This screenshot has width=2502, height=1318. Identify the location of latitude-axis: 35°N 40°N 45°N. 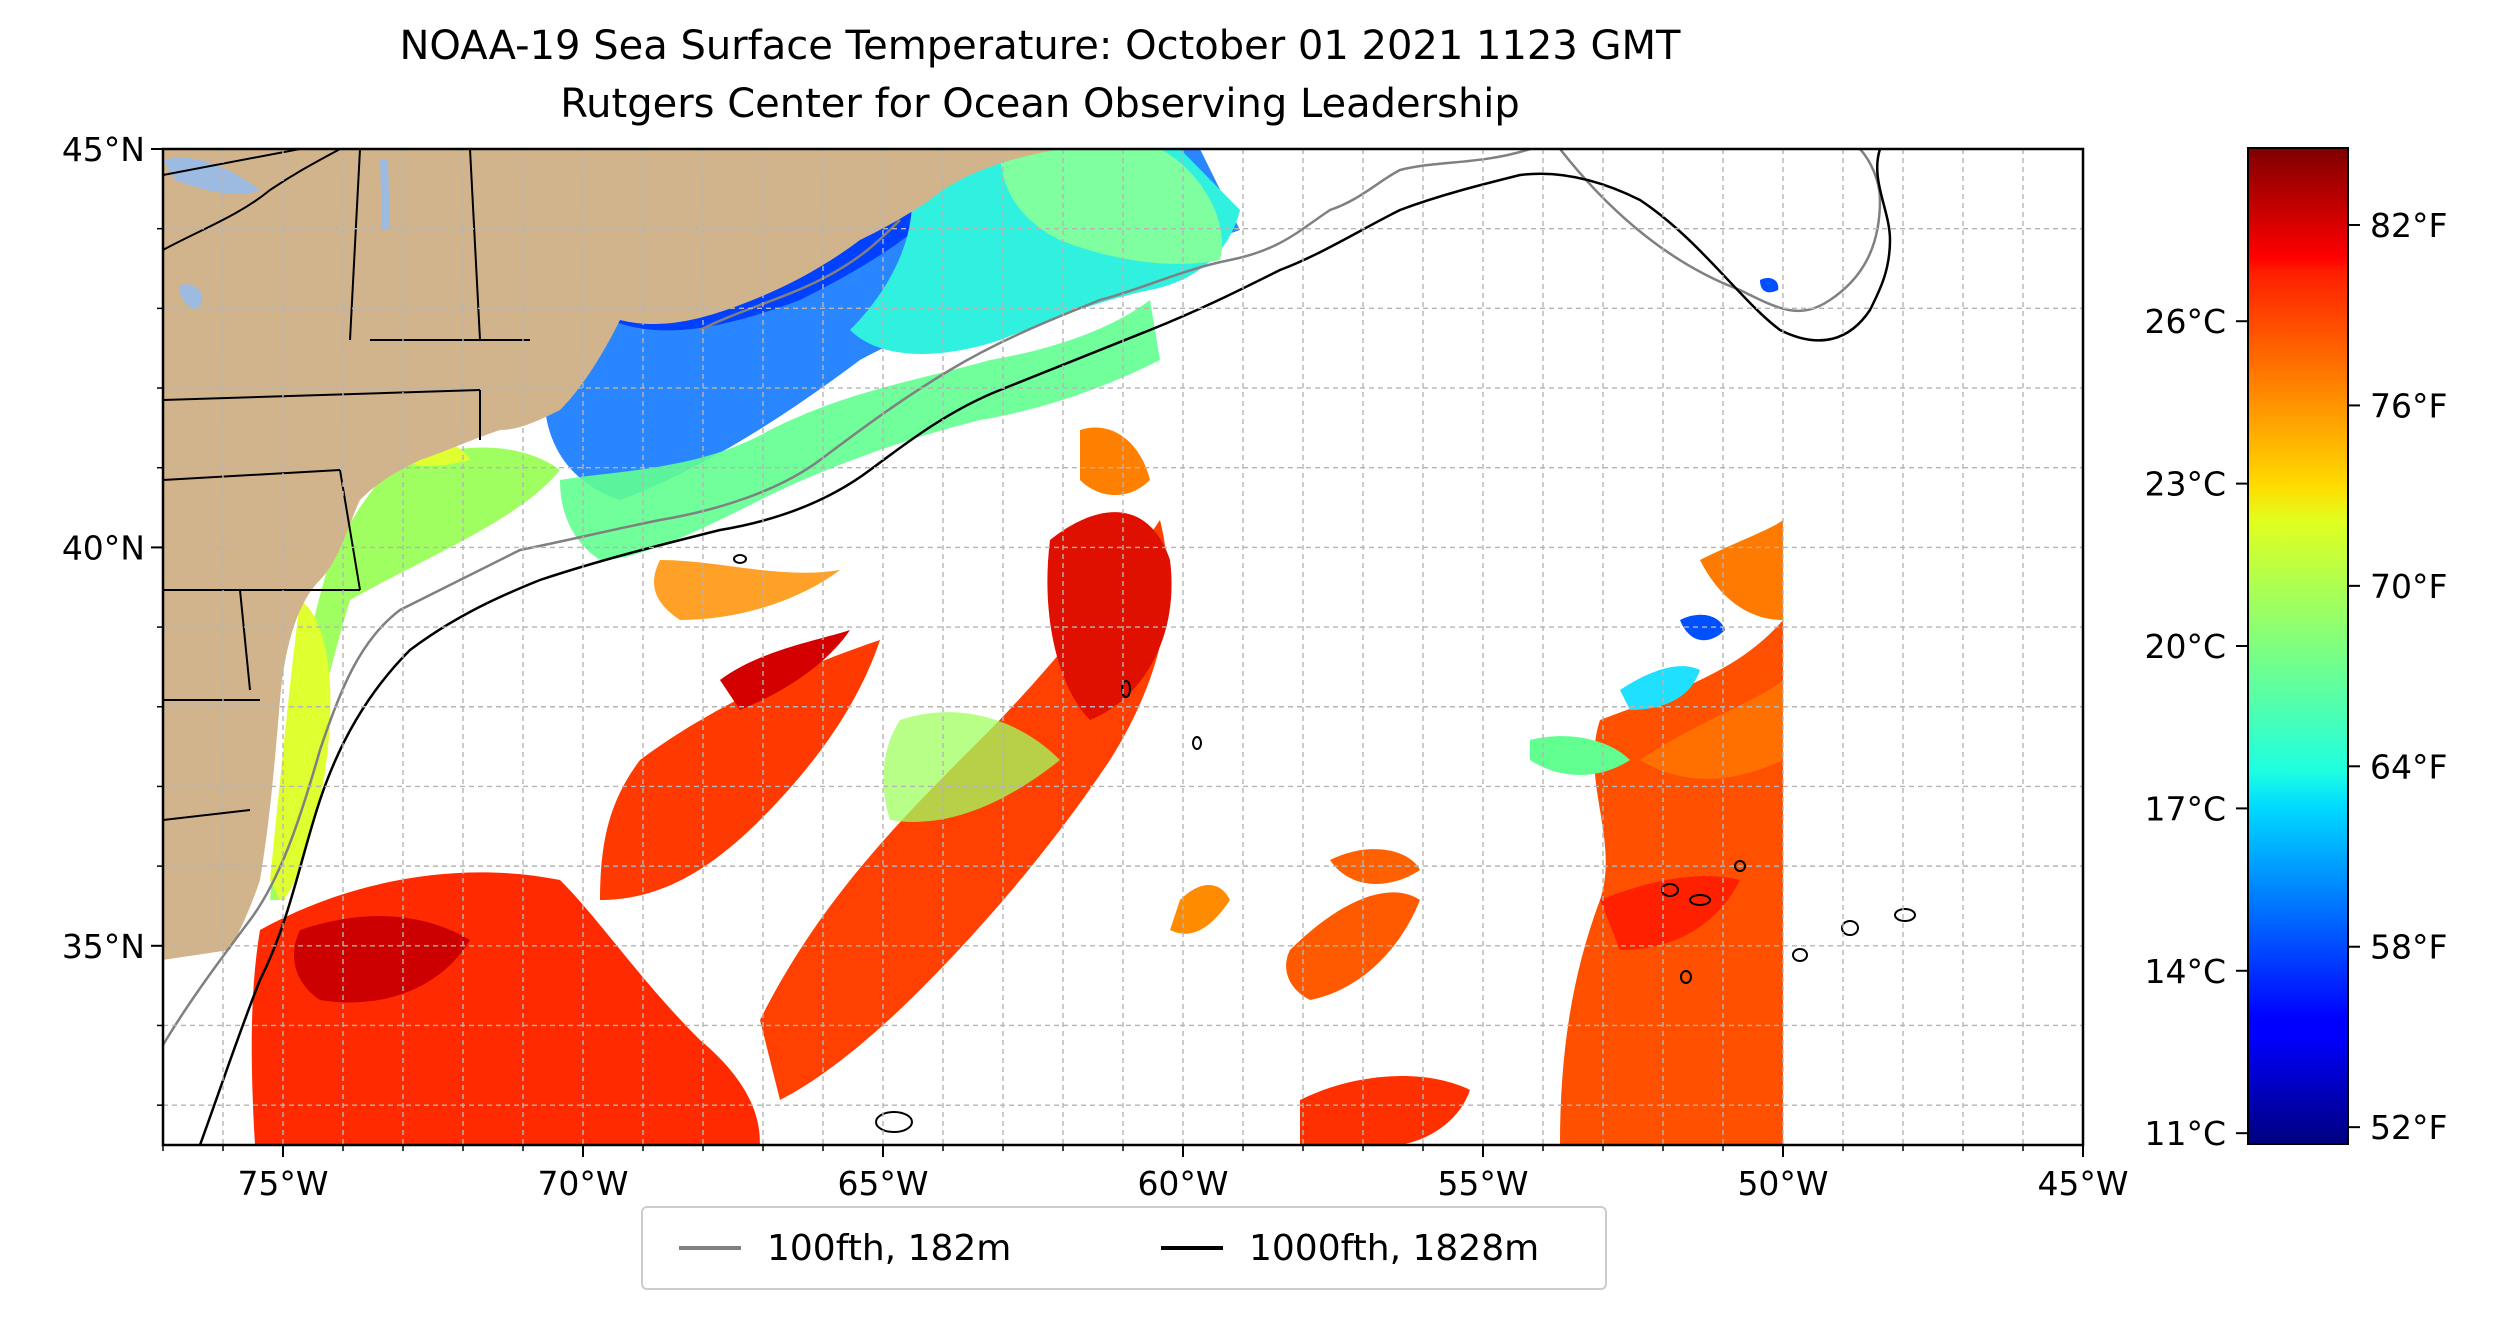
(112, 618).